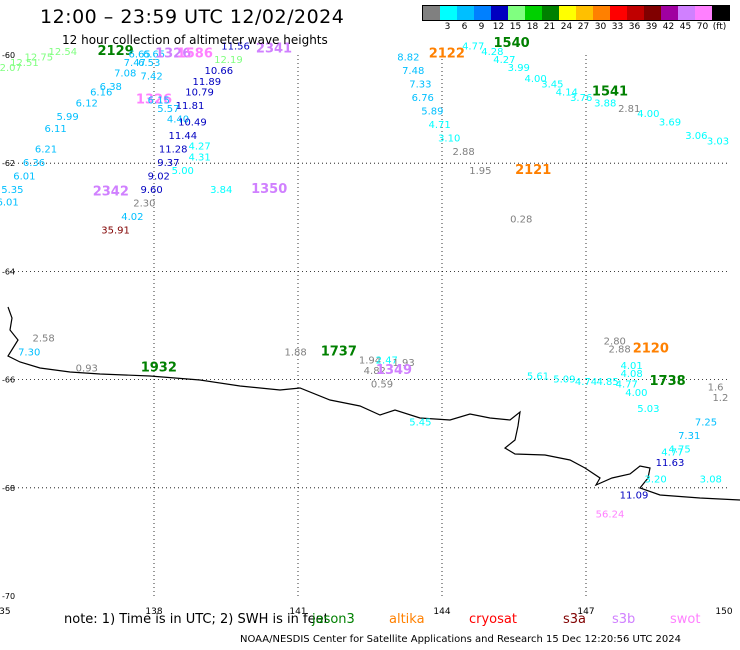 The height and width of the screenshot is (650, 740). What do you see at coordinates (567, 93) in the screenshot?
I see `wave-height-label: 4.14` at bounding box center [567, 93].